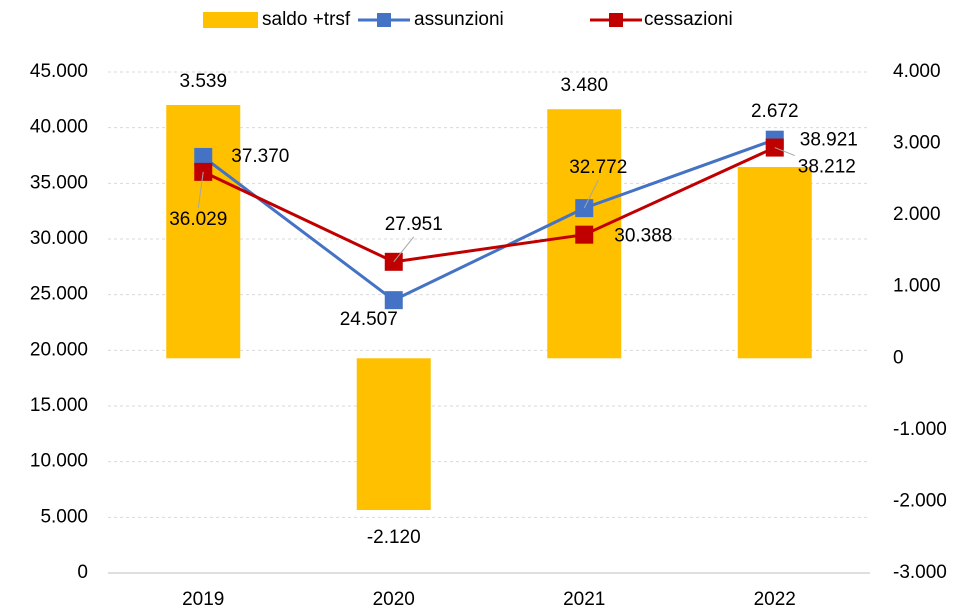 The height and width of the screenshot is (610, 964). Describe the element at coordinates (369, 319) in the screenshot. I see `data-label: 24.507` at that location.